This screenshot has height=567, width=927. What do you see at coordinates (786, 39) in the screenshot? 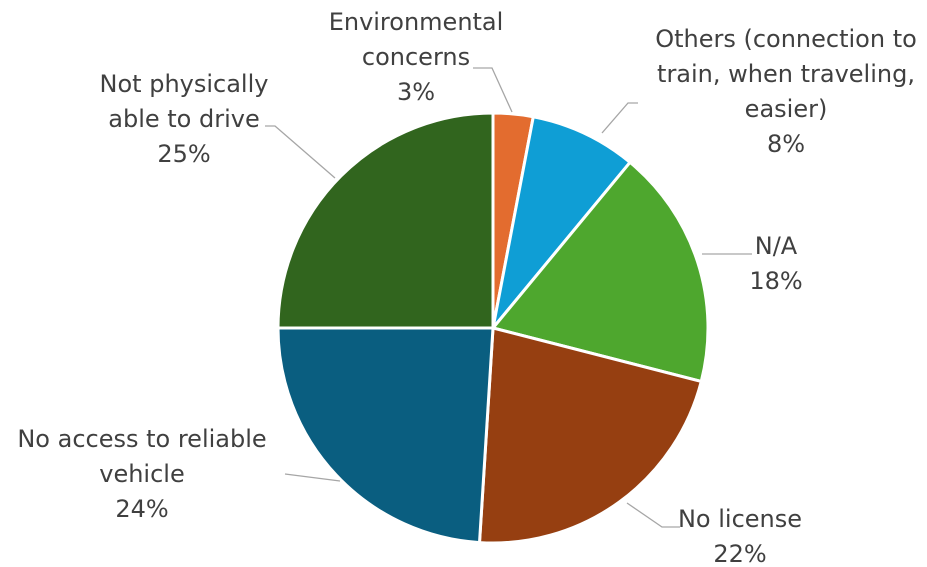
I see `slice-label-line-1-0: Others (connection to` at bounding box center [786, 39].